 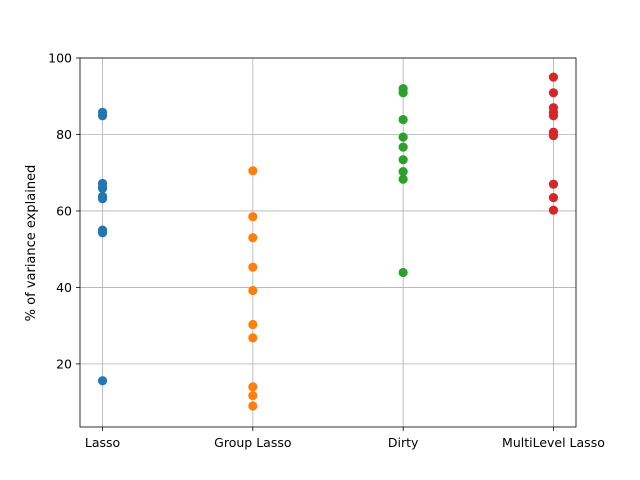 I want to click on x-tick-label: MultiLevel Lasso, so click(x=553, y=442).